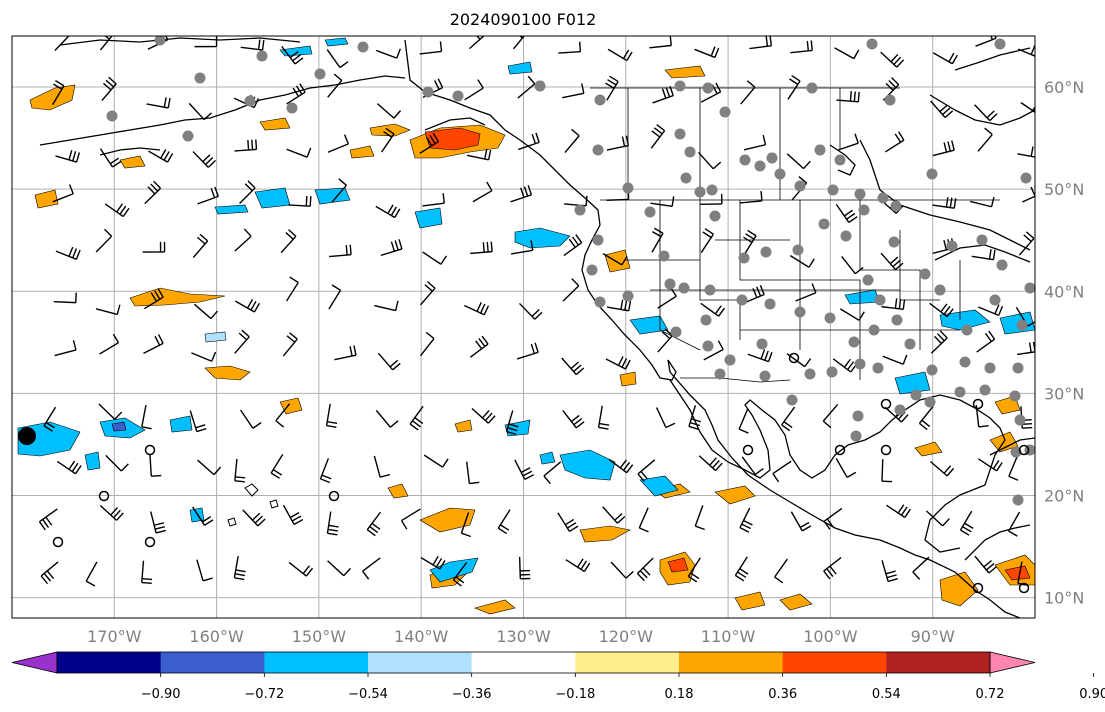 This screenshot has width=1105, height=712. Describe the element at coordinates (114, 636) in the screenshot. I see `lon-tick-label: 170°W` at that location.